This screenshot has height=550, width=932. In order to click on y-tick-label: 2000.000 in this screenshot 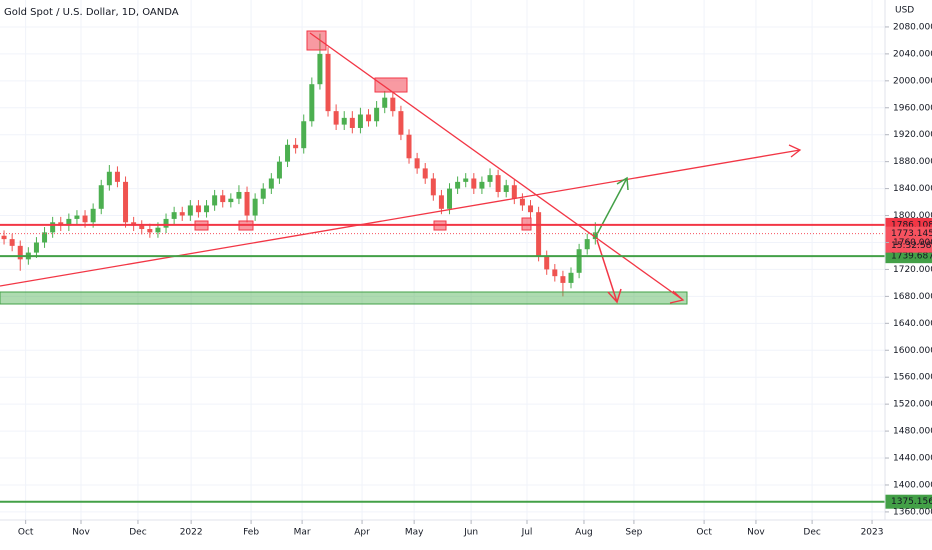, I will do `click(912, 81)`.